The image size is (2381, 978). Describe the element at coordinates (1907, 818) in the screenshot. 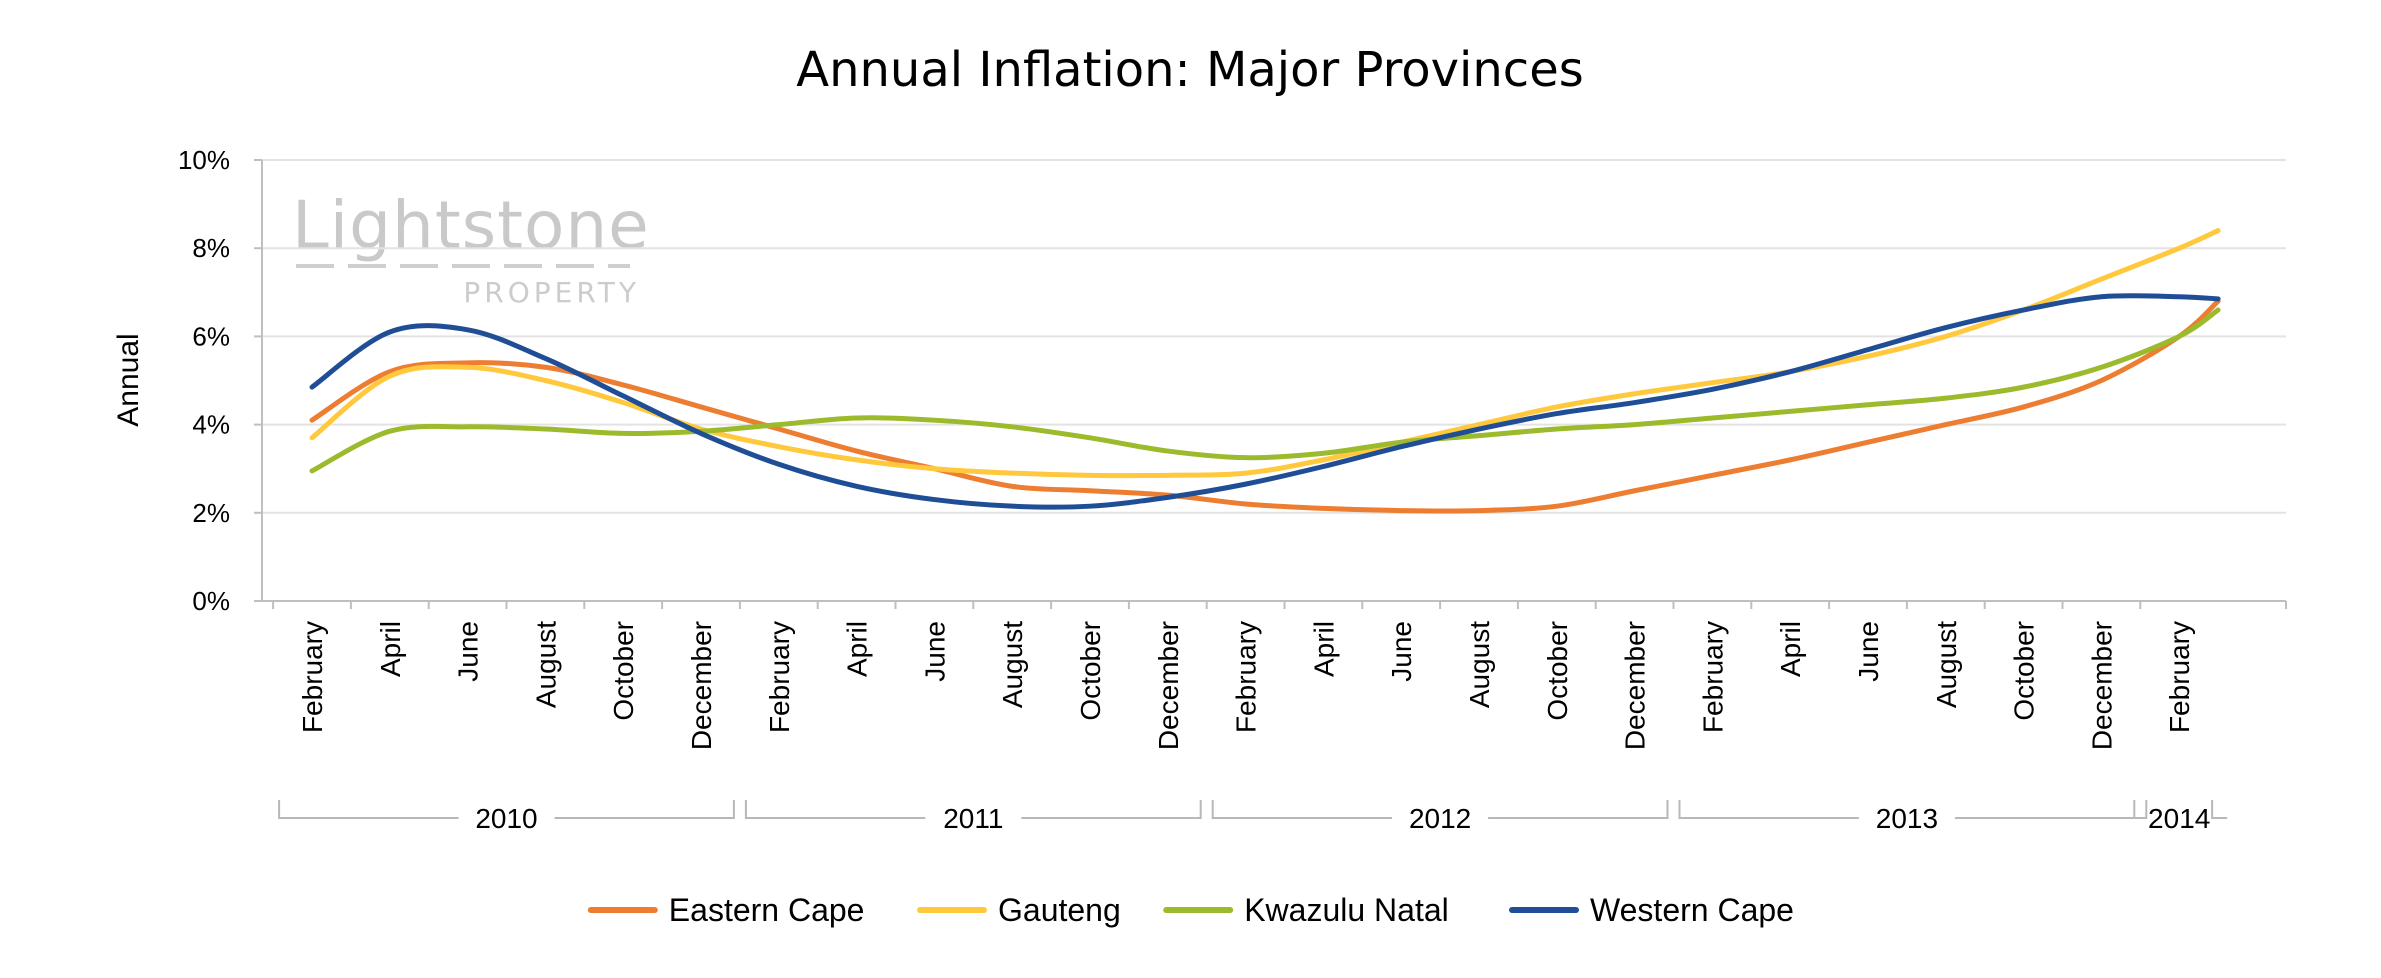

I see `year-label: 2013` at that location.